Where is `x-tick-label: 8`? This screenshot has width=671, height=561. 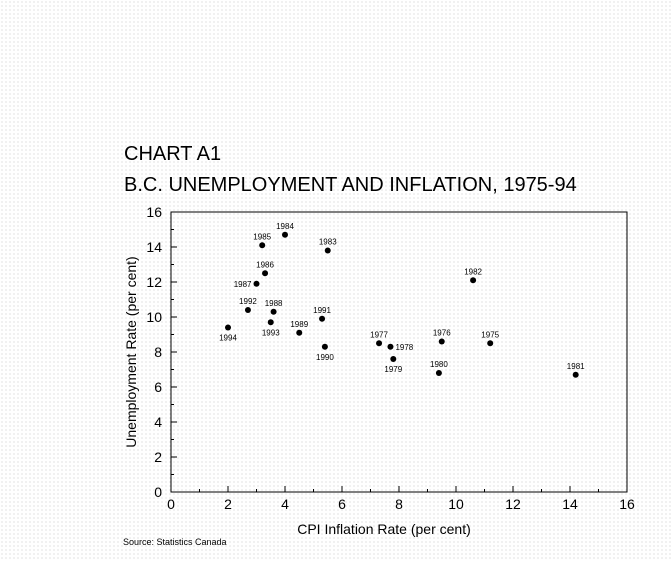 x-tick-label: 8 is located at coordinates (399, 504).